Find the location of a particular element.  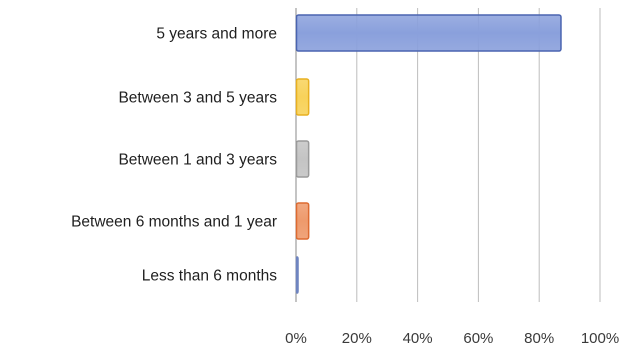

category-label: Between 3 and 5 years is located at coordinates (197, 98).